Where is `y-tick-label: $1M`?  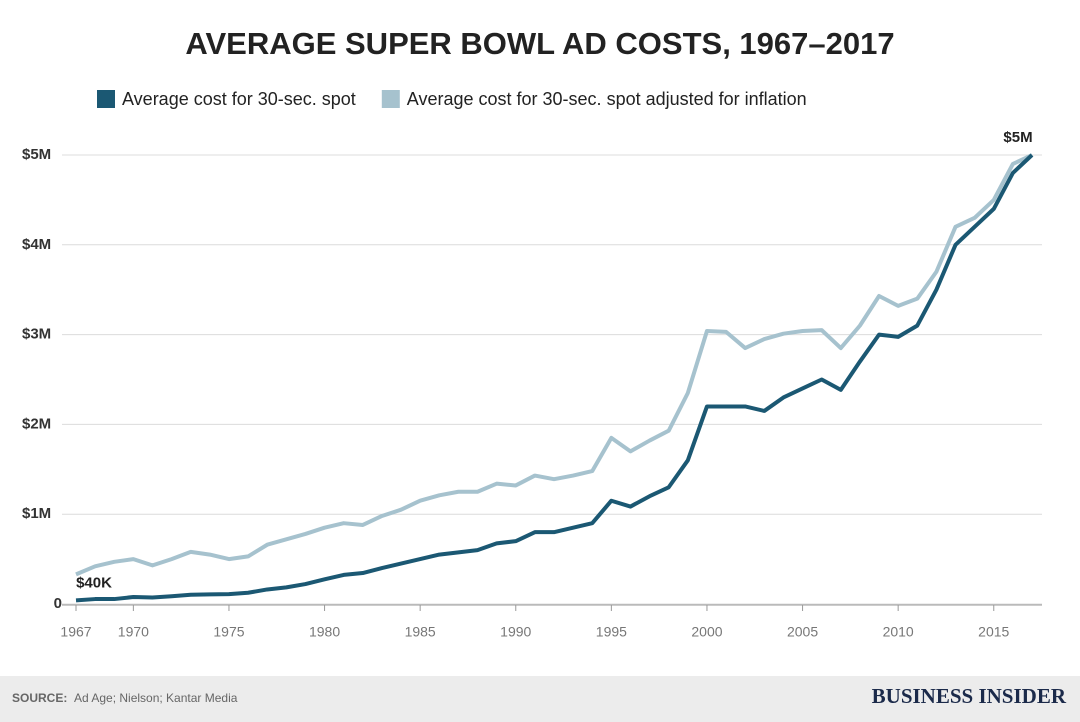
y-tick-label: $1M is located at coordinates (36, 513).